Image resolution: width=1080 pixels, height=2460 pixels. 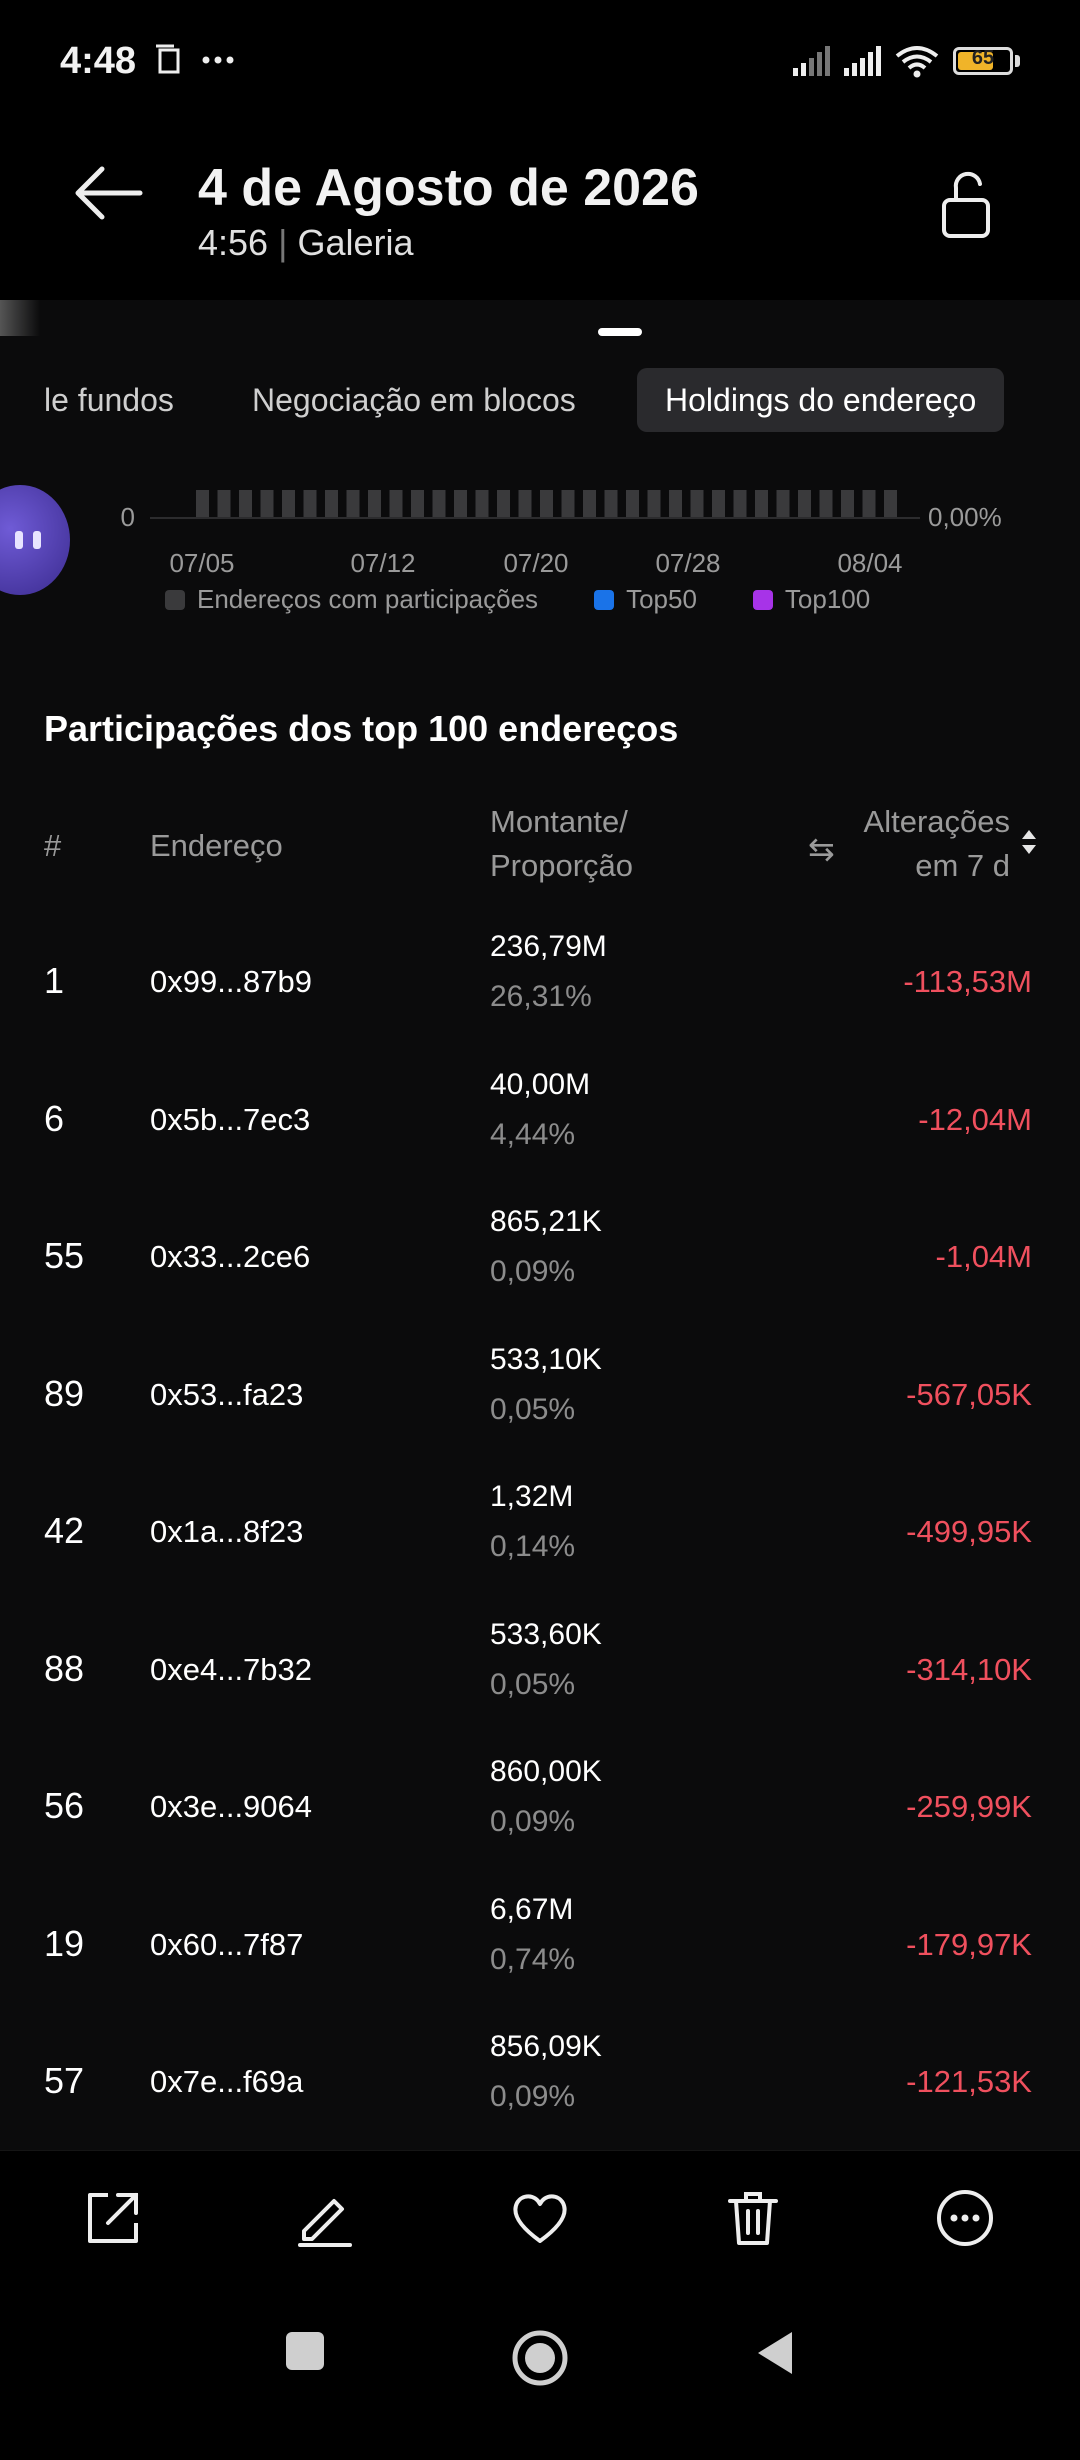 I want to click on home-circle-icon, so click(x=540, y=2358).